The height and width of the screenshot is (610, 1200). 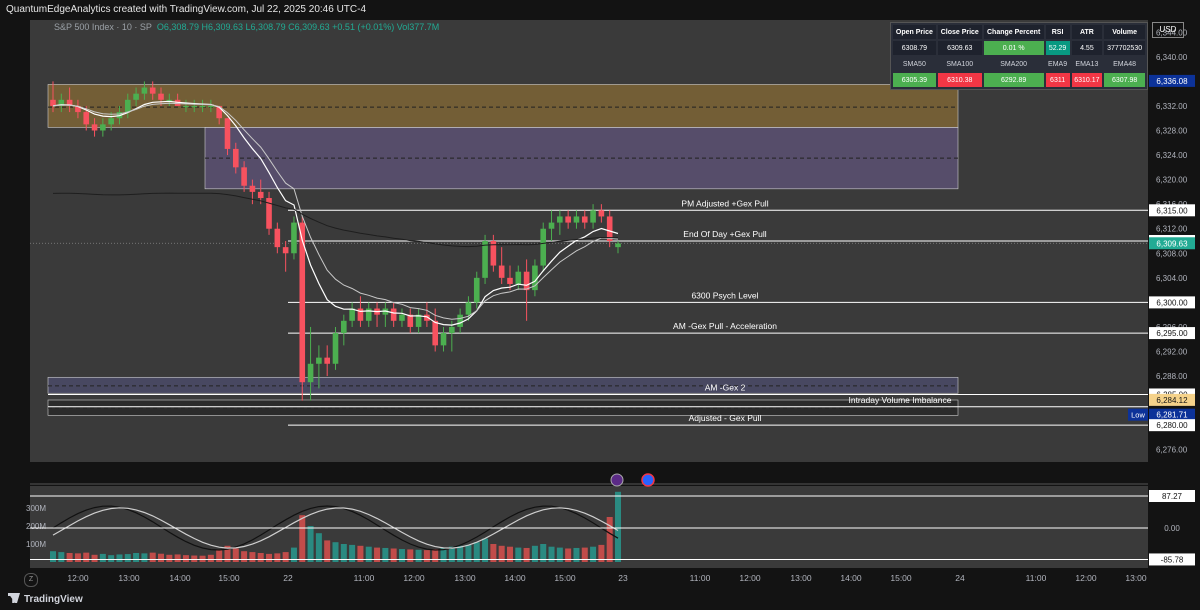 What do you see at coordinates (1172, 415) in the screenshot?
I see `price-tag-value: 6,281.71` at bounding box center [1172, 415].